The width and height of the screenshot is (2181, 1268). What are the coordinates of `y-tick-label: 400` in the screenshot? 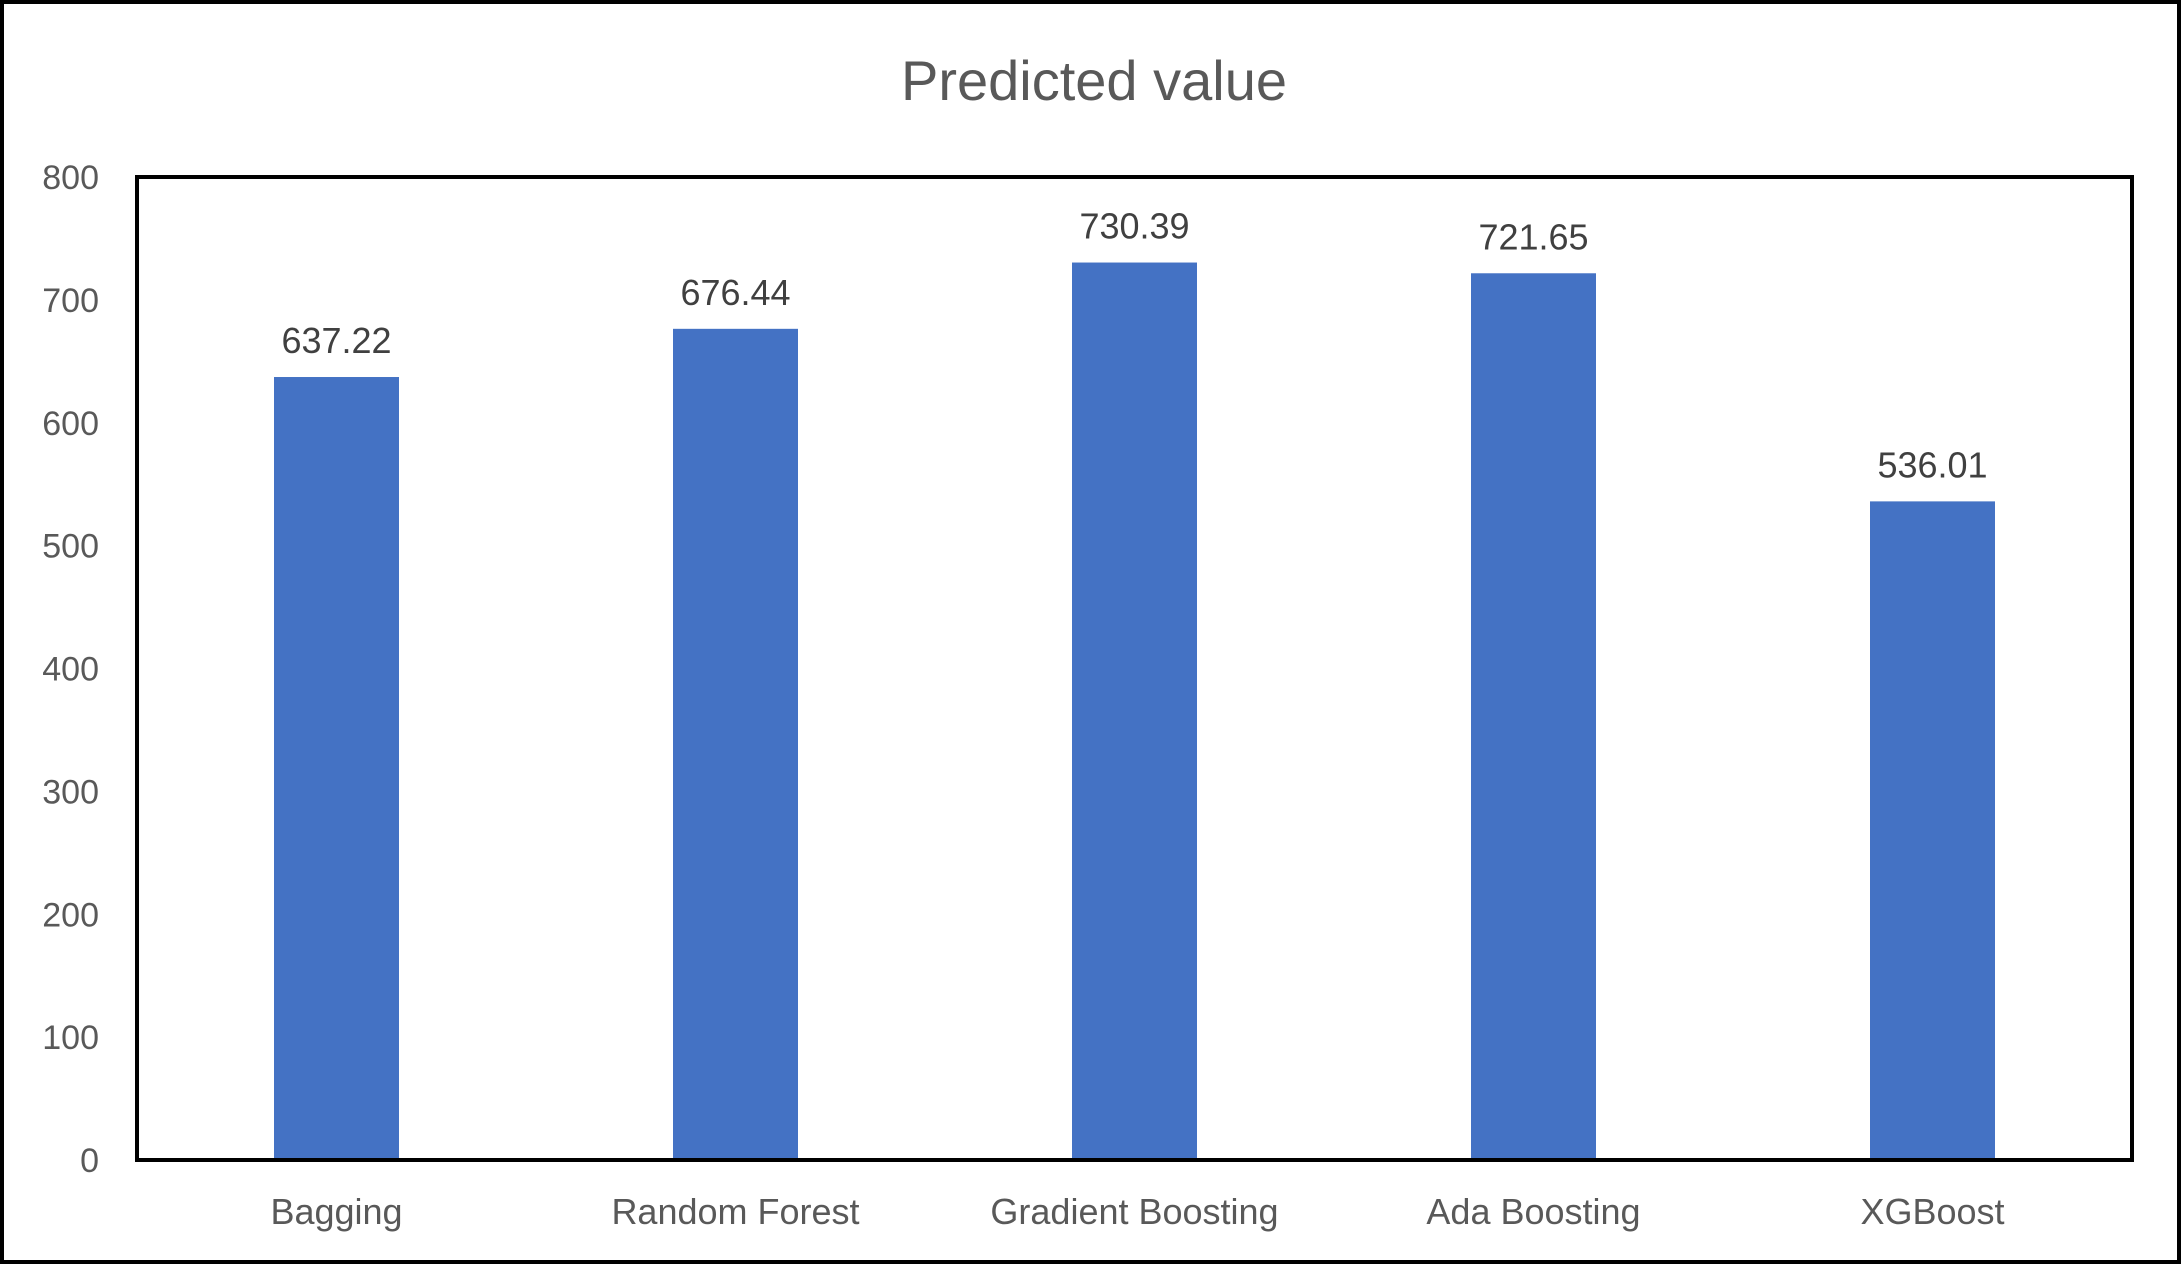 It's located at (70, 670).